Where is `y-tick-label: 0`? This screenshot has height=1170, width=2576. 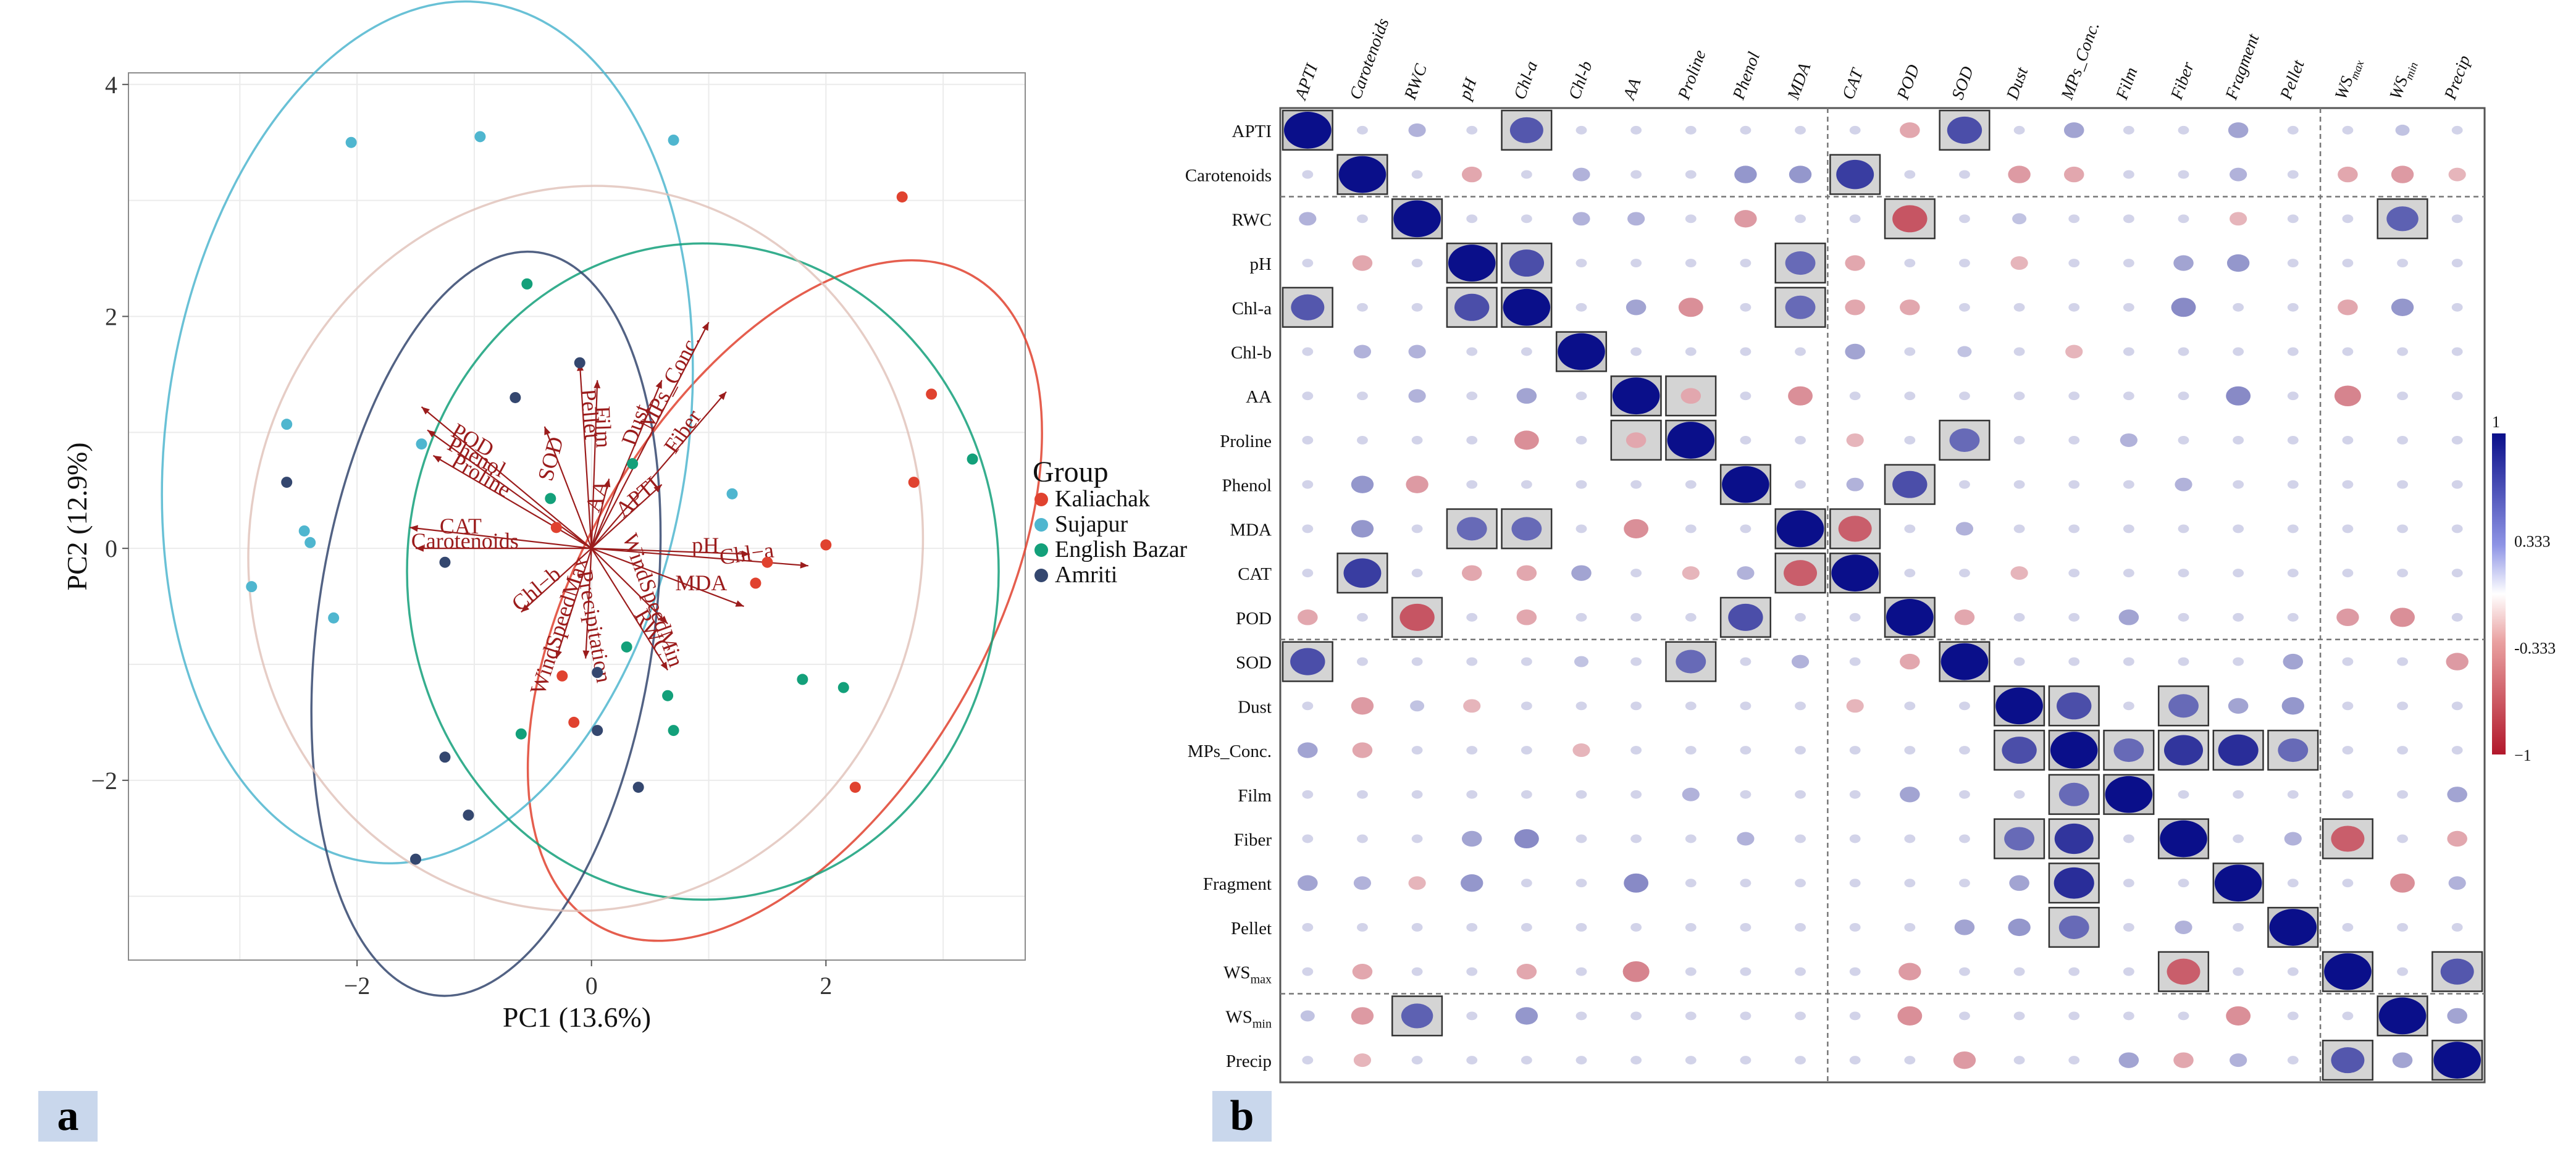 y-tick-label: 0 is located at coordinates (111, 548).